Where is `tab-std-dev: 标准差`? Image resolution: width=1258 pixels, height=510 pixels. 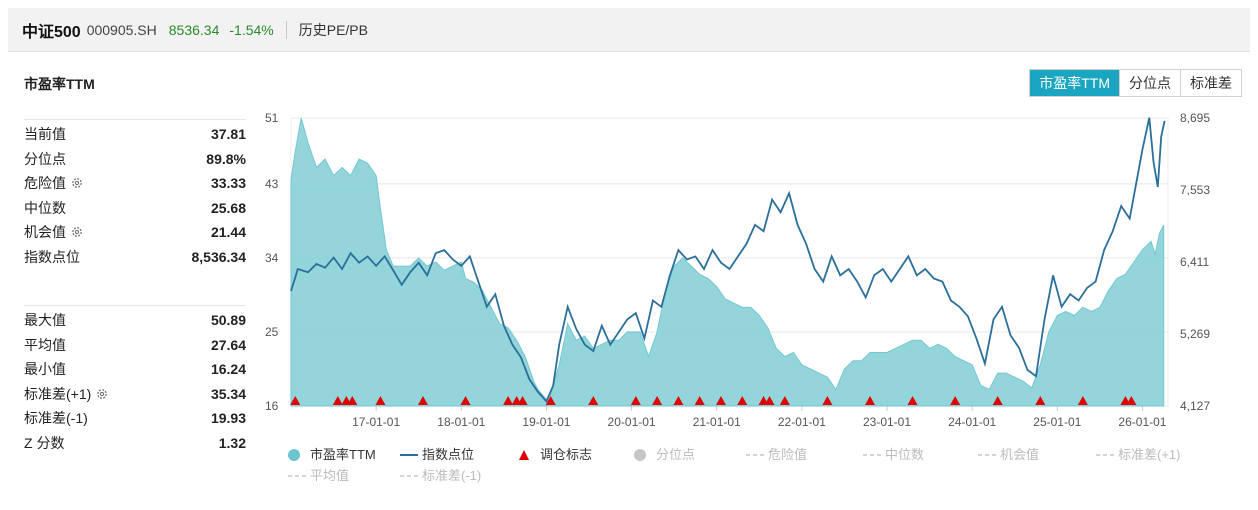 tab-std-dev: 标准差 is located at coordinates (1210, 83).